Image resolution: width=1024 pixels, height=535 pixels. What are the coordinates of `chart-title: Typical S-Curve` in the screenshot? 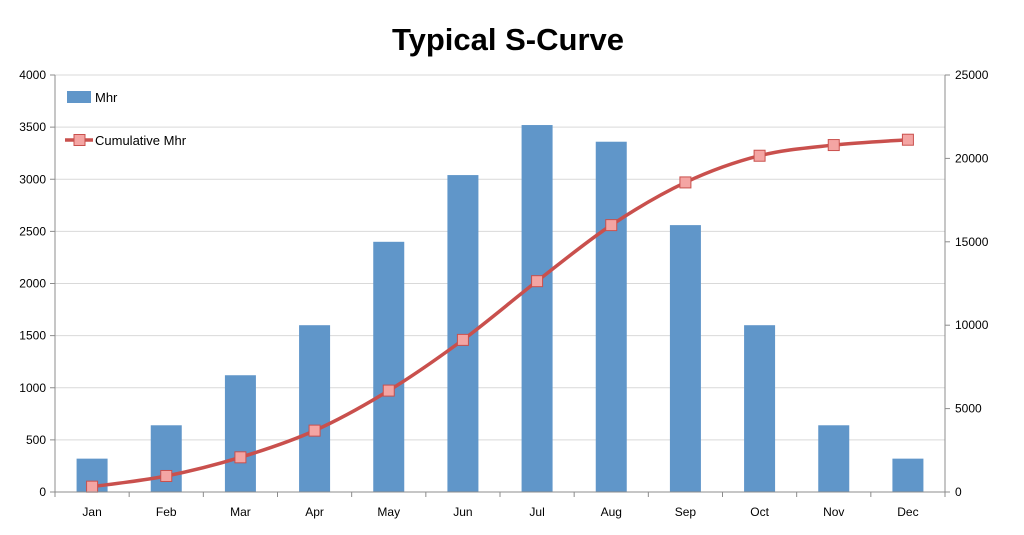 It's located at (508, 39).